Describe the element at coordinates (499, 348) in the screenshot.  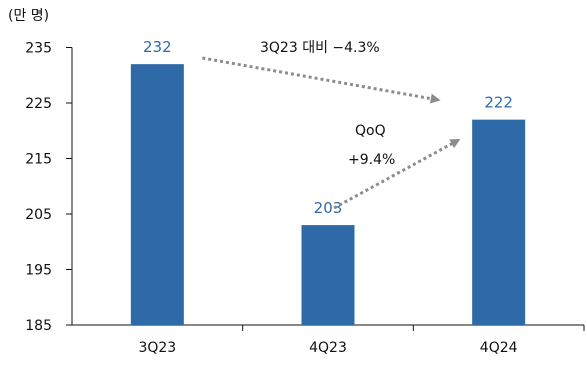
I see `x-tick-label: 4Q24` at that location.